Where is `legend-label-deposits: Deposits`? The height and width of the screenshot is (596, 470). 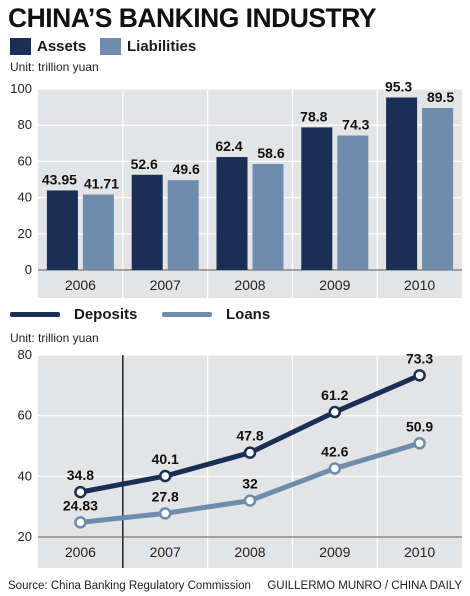
legend-label-deposits: Deposits is located at coordinates (106, 314).